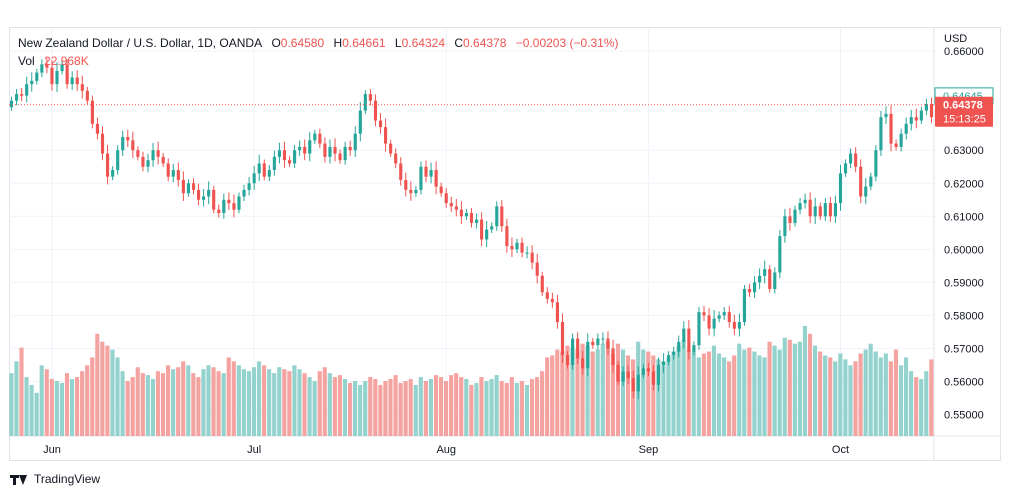  What do you see at coordinates (66, 61) in the screenshot?
I see `volume-value: 22.968K` at bounding box center [66, 61].